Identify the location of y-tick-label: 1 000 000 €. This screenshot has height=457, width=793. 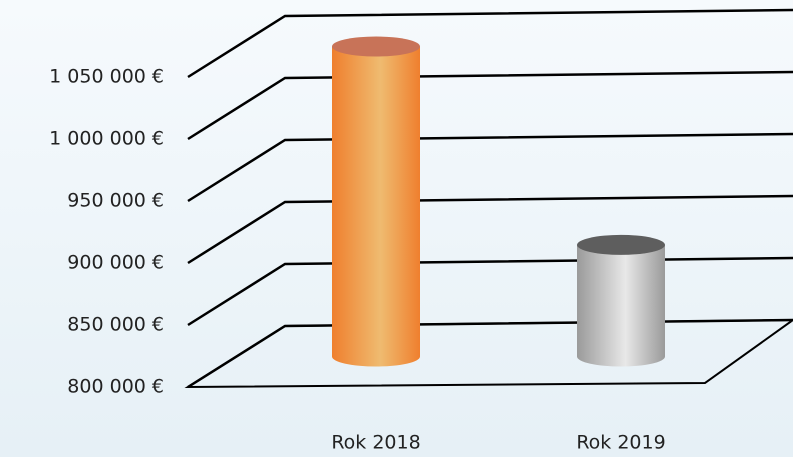
(106, 139).